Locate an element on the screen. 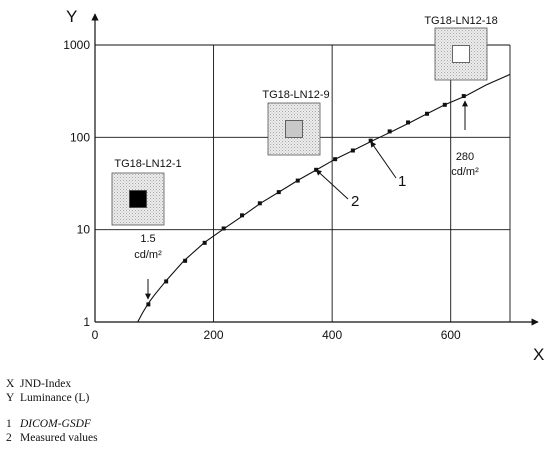 The height and width of the screenshot is (457, 550). x-tick-label: 0 is located at coordinates (95, 335).